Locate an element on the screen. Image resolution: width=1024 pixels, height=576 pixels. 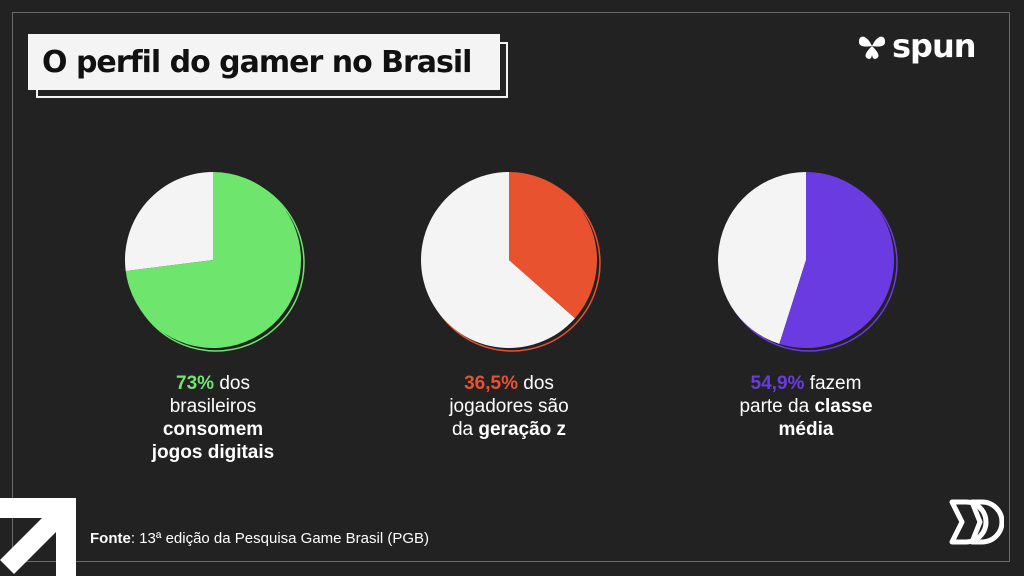
caption-middle-class: 54,9% fazem parte da classe média is located at coordinates (806, 406).